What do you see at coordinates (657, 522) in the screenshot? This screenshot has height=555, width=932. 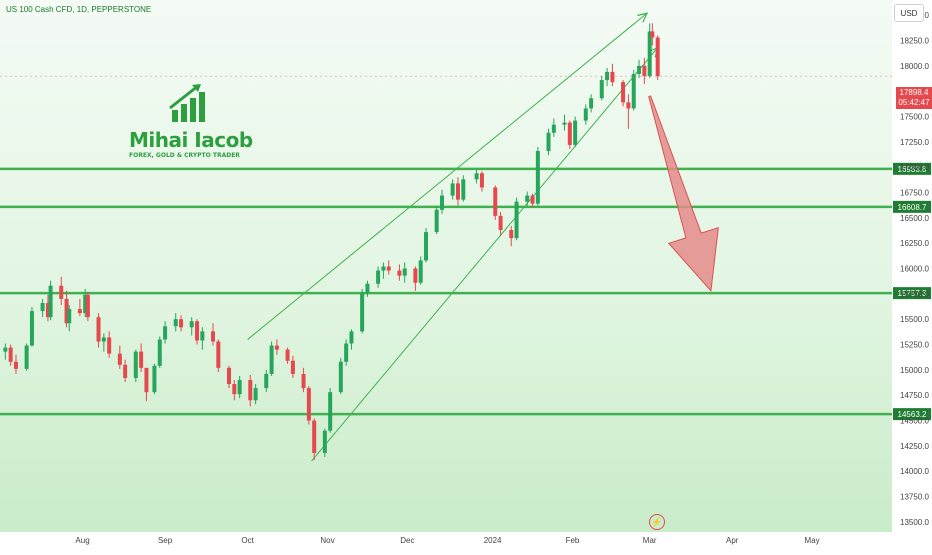 I see `lightning-icon: ⚡` at bounding box center [657, 522].